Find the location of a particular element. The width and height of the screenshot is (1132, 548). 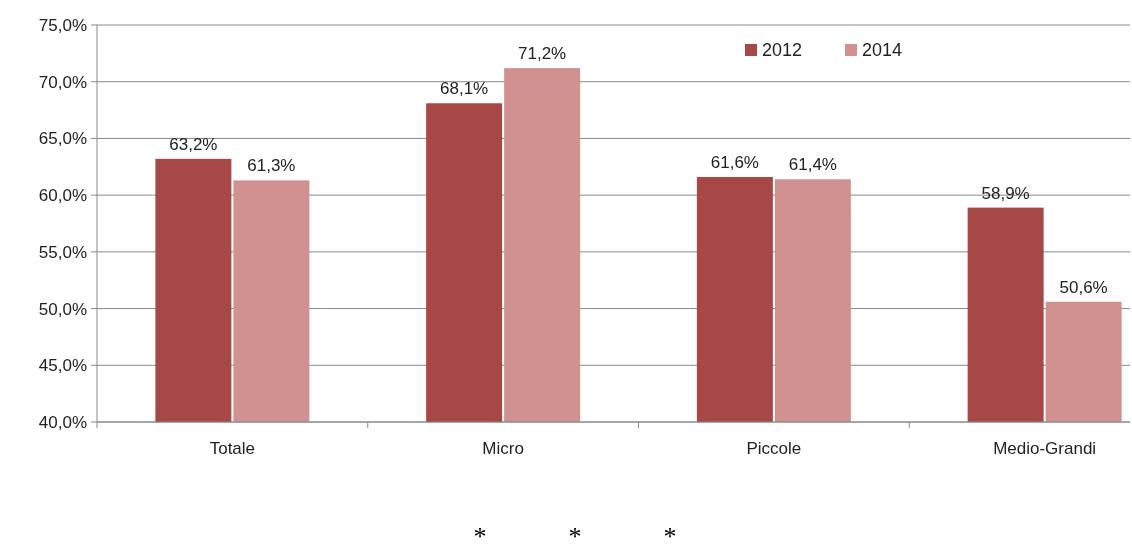

y-tick-label: 70,0% is located at coordinates (62, 82).